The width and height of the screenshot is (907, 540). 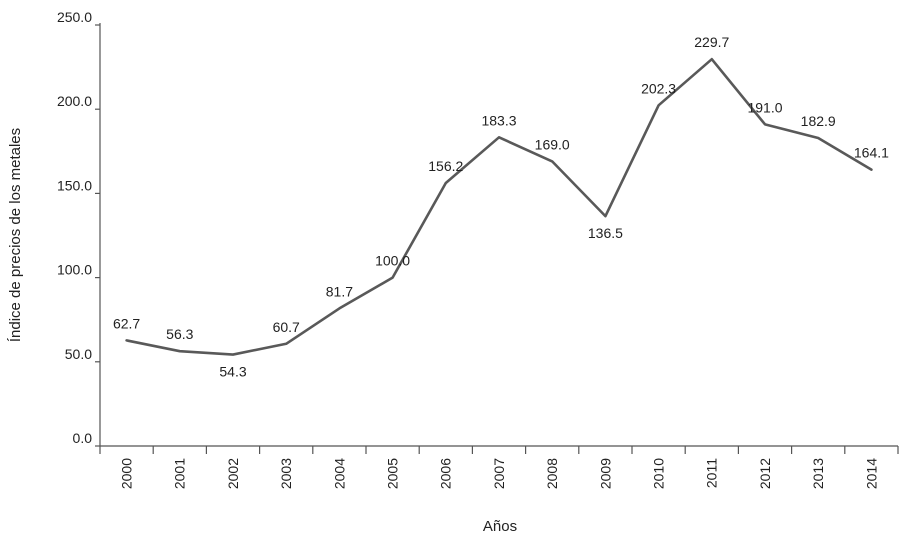 What do you see at coordinates (764, 107) in the screenshot?
I see `data-label: 191.0` at bounding box center [764, 107].